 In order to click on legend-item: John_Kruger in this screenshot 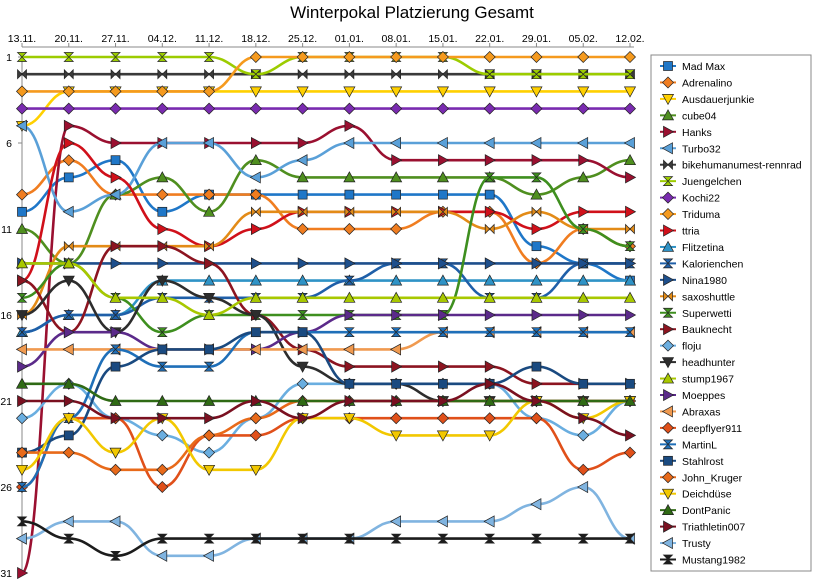, I will do `click(701, 477)`.